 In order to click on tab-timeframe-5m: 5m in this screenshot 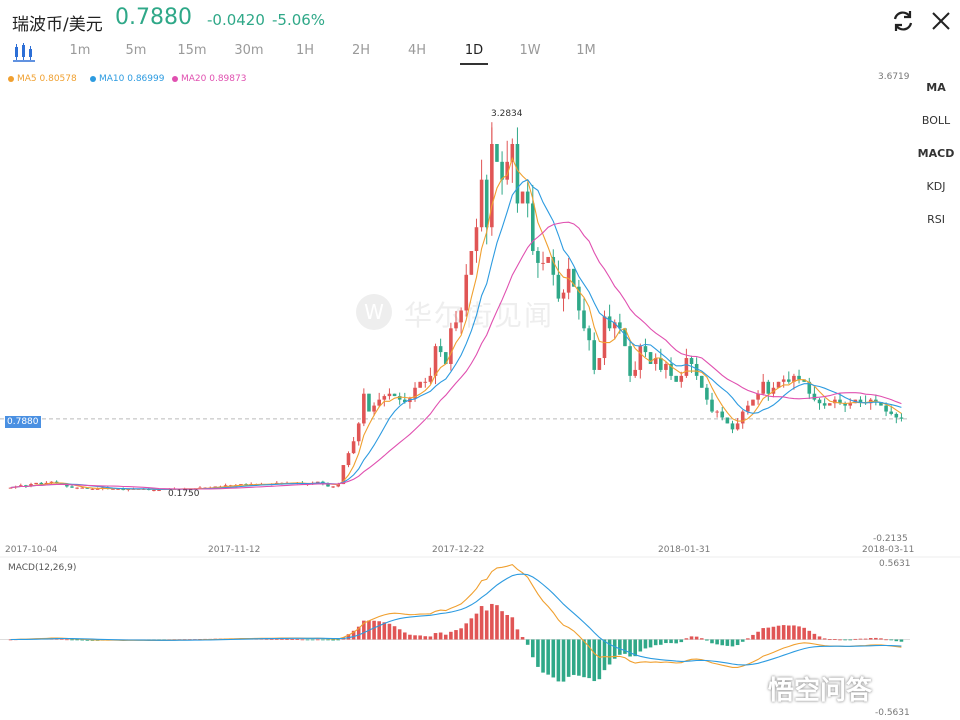, I will do `click(136, 50)`.